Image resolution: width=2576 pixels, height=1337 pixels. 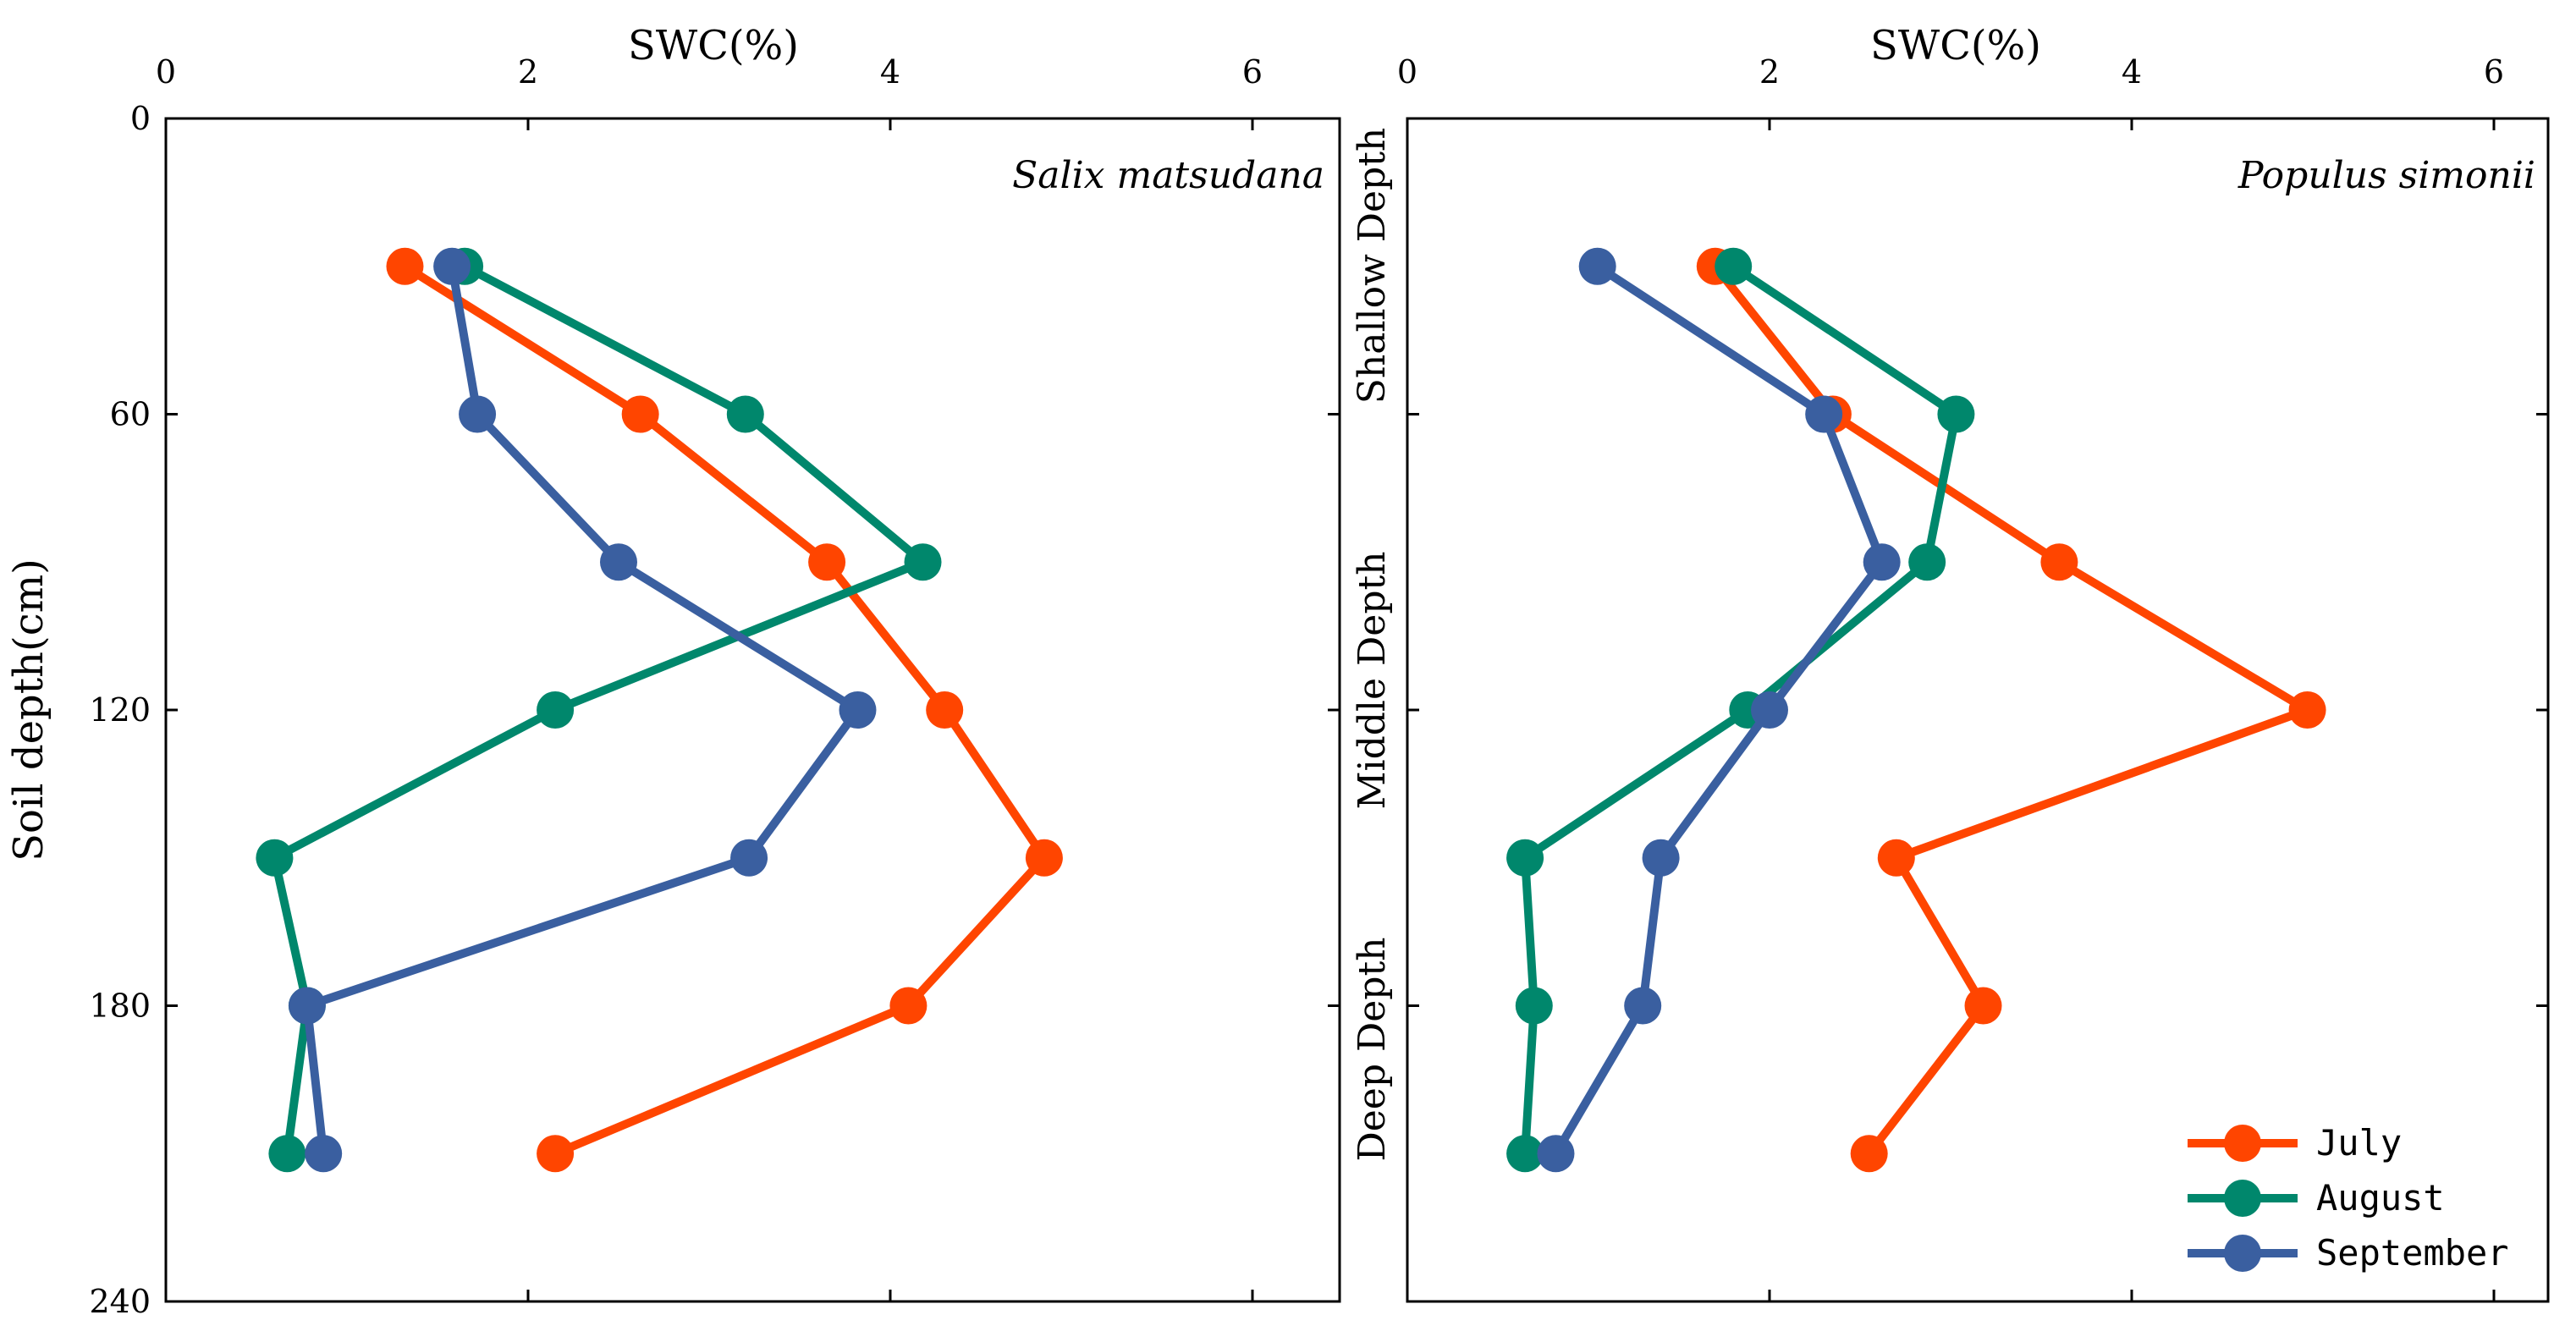 I want to click on y-axis-title: Soil depth(cm), so click(x=28, y=709).